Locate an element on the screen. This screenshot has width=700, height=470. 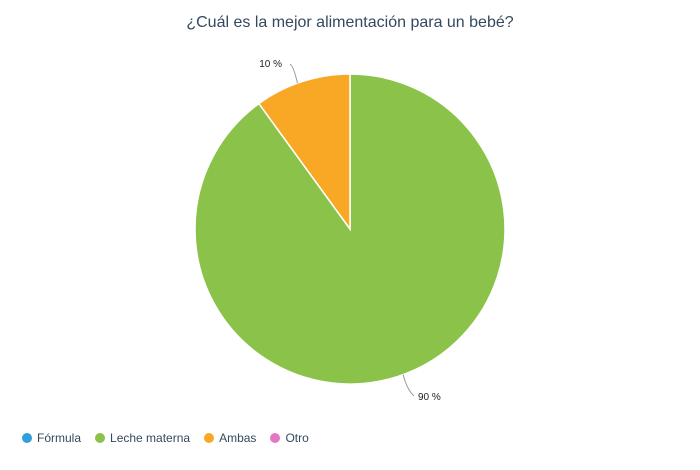
pie-slice-ambas is located at coordinates (304, 152).